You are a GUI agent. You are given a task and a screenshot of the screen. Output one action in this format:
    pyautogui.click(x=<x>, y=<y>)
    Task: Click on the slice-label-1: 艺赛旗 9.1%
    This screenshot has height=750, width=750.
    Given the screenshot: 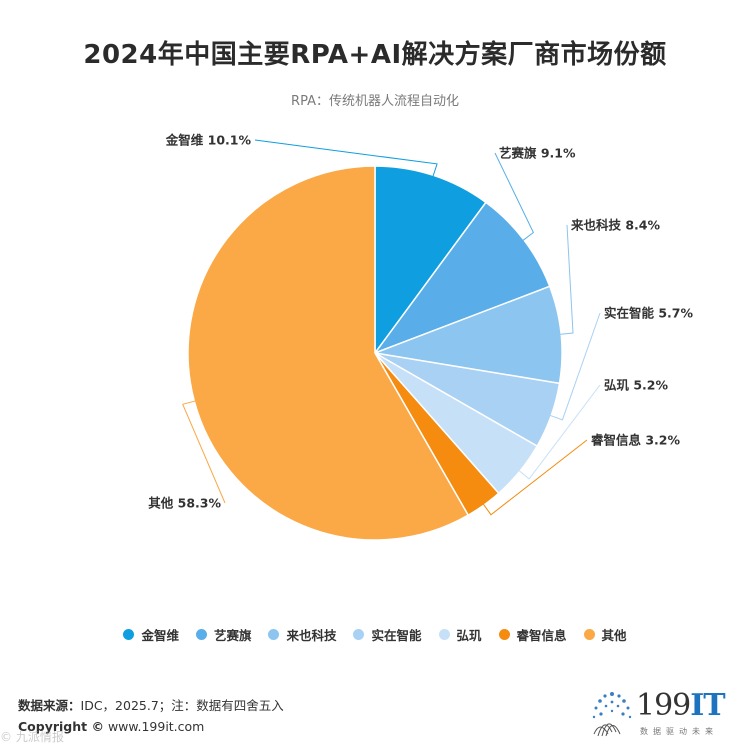 What is the action you would take?
    pyautogui.click(x=537, y=153)
    